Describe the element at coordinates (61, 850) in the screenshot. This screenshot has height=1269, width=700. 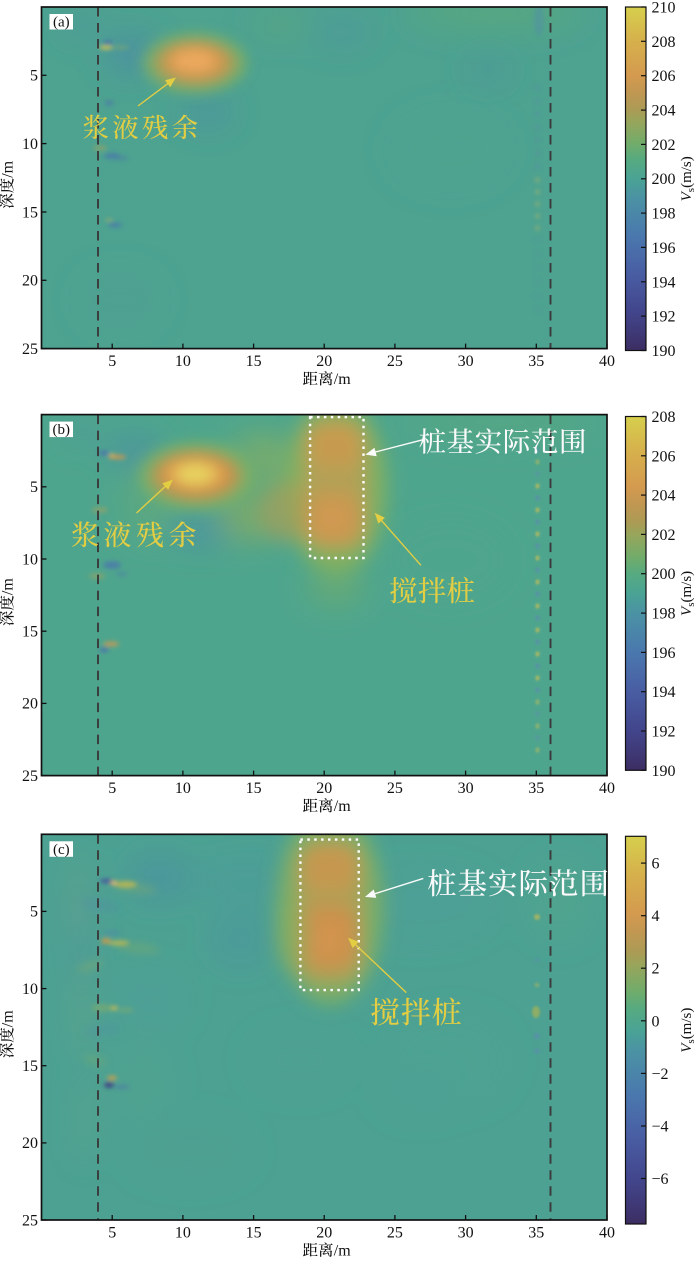
I see `svg-text: (c)` at that location.